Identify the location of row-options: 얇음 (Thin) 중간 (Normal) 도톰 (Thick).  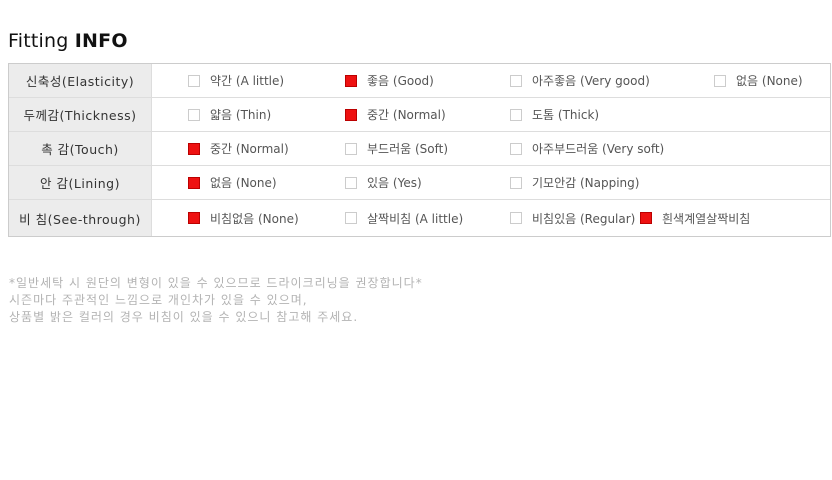
(491, 114).